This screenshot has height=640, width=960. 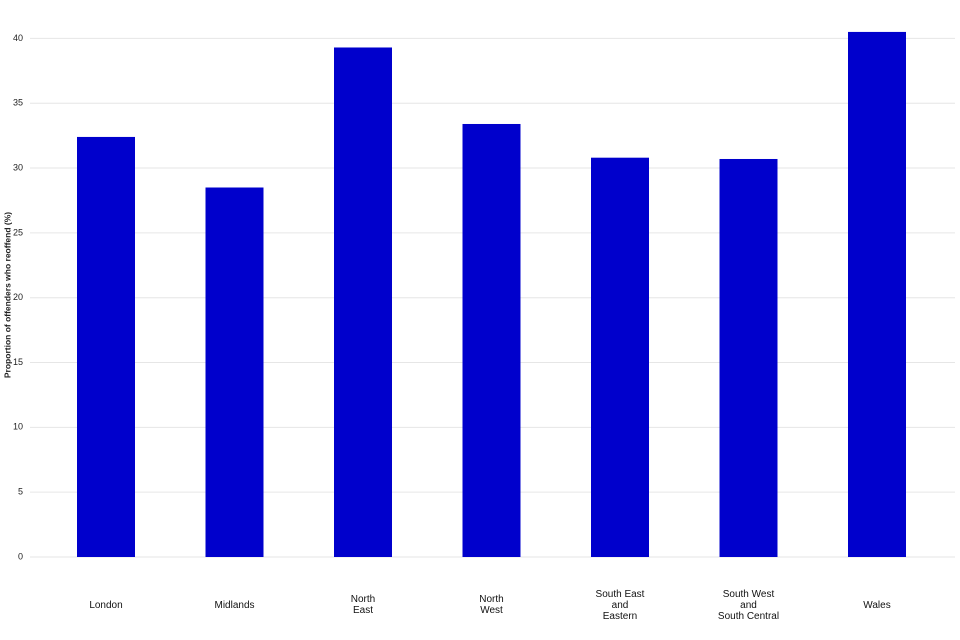 What do you see at coordinates (363, 605) in the screenshot?
I see `x-tick-label: North East` at bounding box center [363, 605].